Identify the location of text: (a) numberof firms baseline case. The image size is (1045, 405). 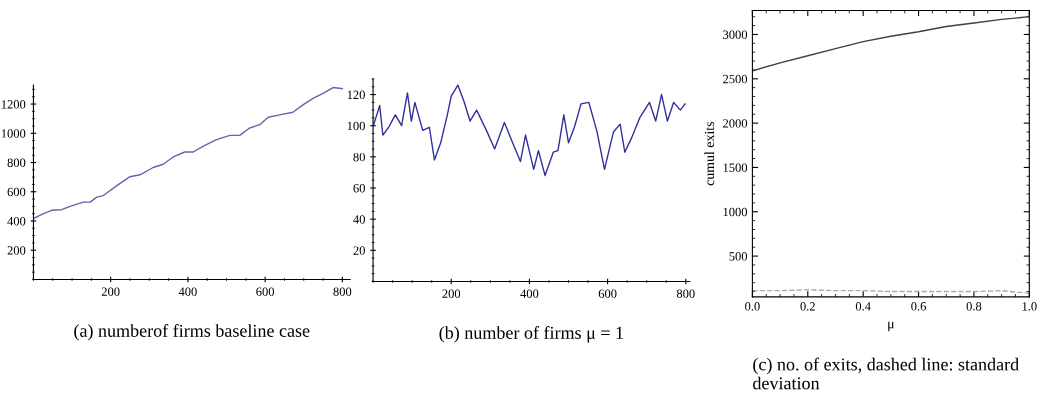
(192, 332).